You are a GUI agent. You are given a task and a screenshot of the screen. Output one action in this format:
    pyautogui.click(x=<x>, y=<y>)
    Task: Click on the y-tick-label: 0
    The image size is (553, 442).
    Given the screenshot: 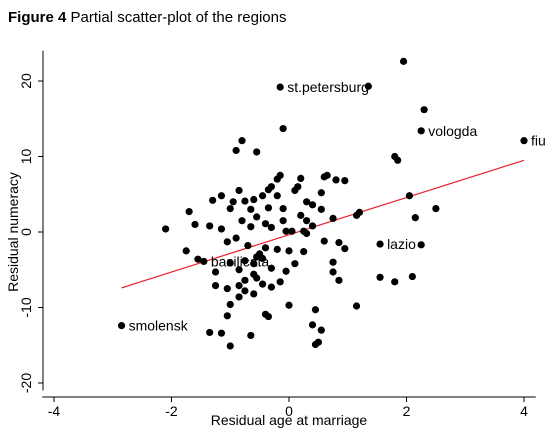 What is the action you would take?
    pyautogui.click(x=26, y=232)
    